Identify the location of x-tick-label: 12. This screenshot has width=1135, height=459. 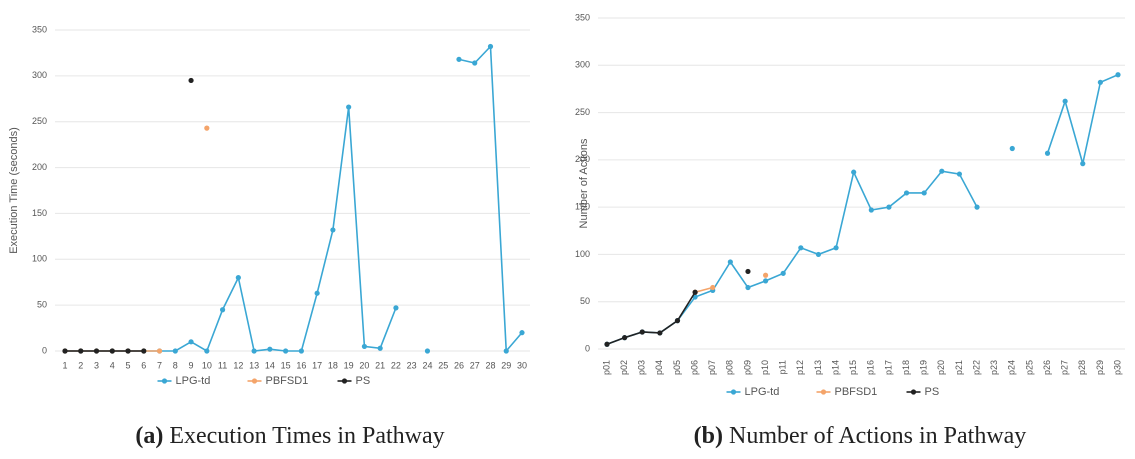
(238, 365).